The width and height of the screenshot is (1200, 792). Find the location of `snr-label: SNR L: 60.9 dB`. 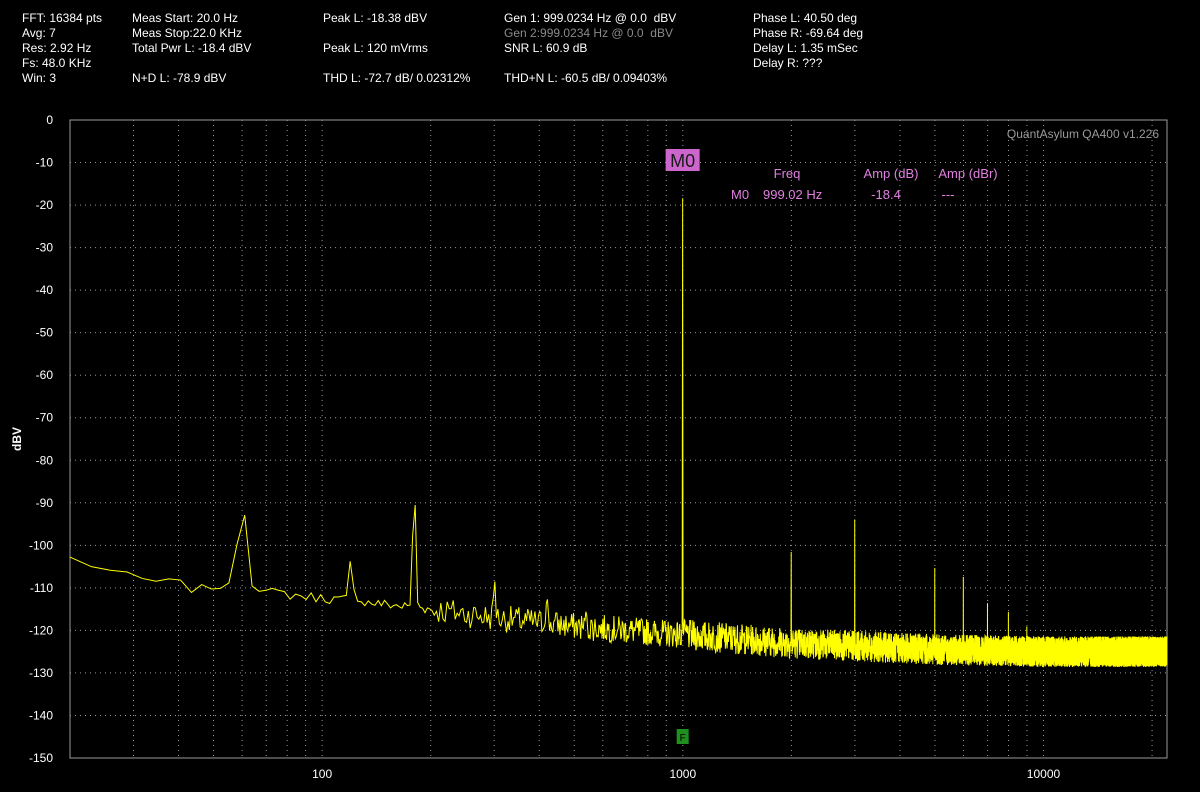

snr-label: SNR L: 60.9 dB is located at coordinates (546, 48).